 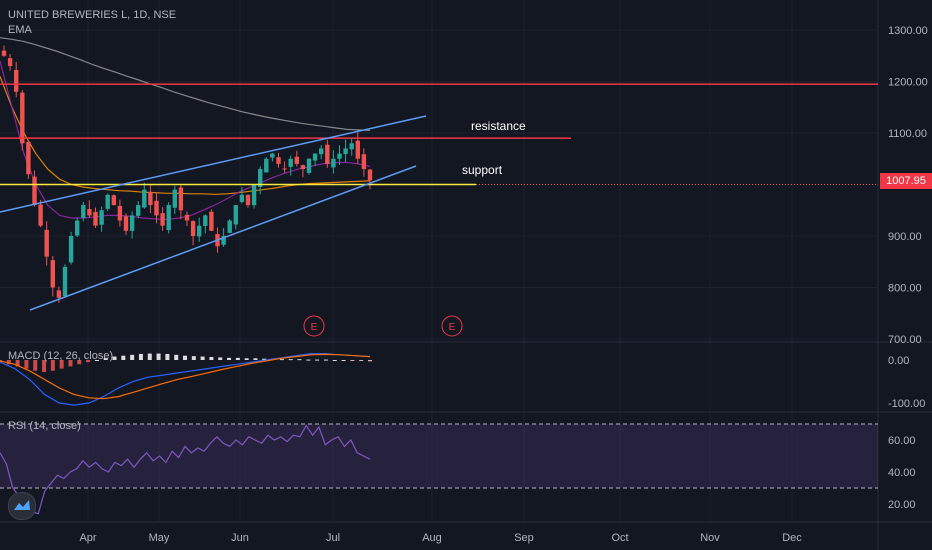 I want to click on time-axis-tick: Aug, so click(x=432, y=538).